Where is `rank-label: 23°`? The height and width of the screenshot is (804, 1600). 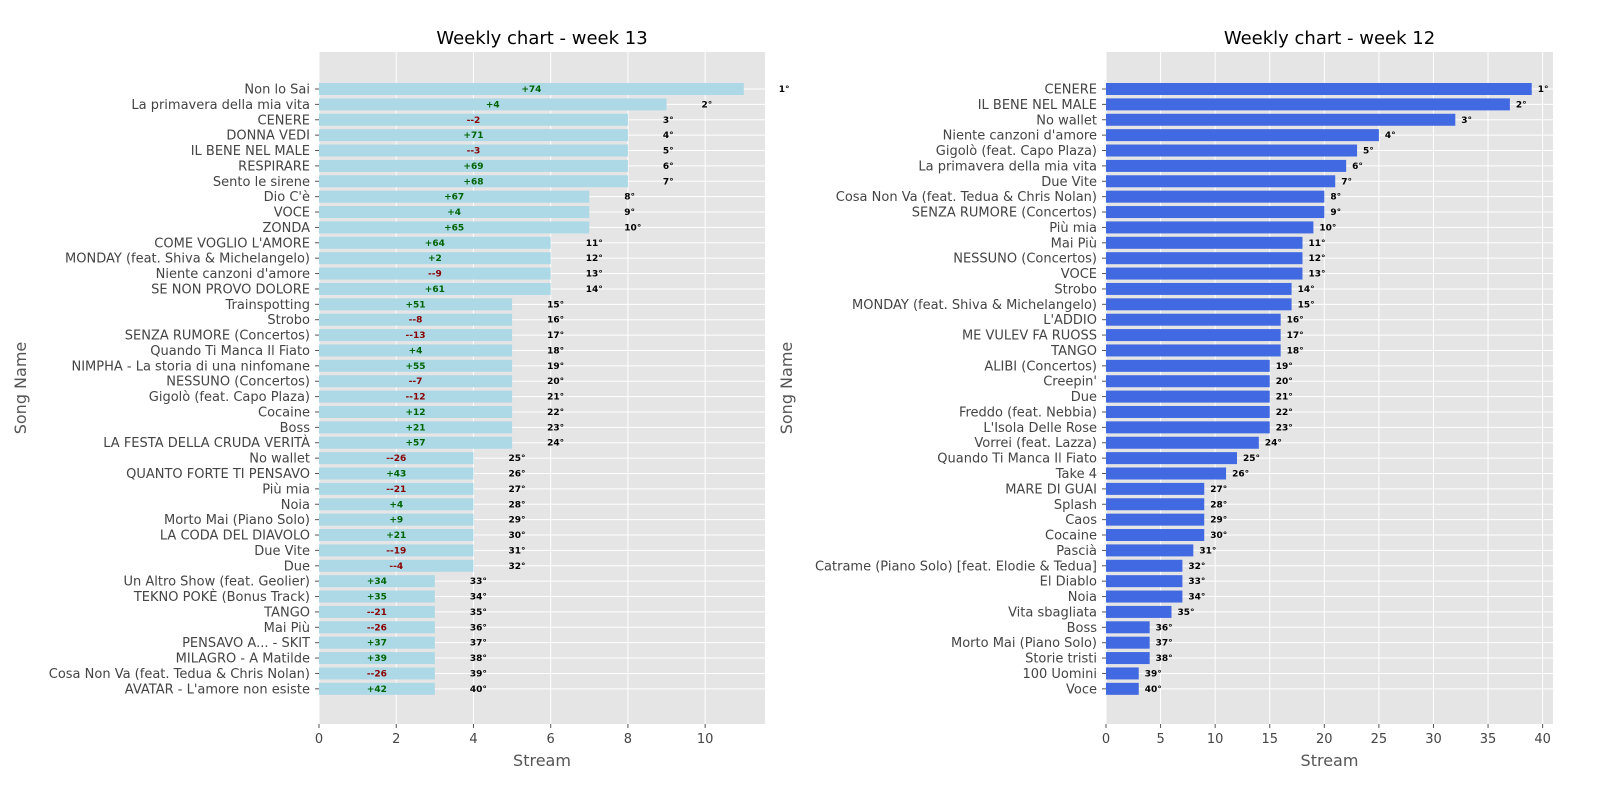 rank-label: 23° is located at coordinates (1284, 428).